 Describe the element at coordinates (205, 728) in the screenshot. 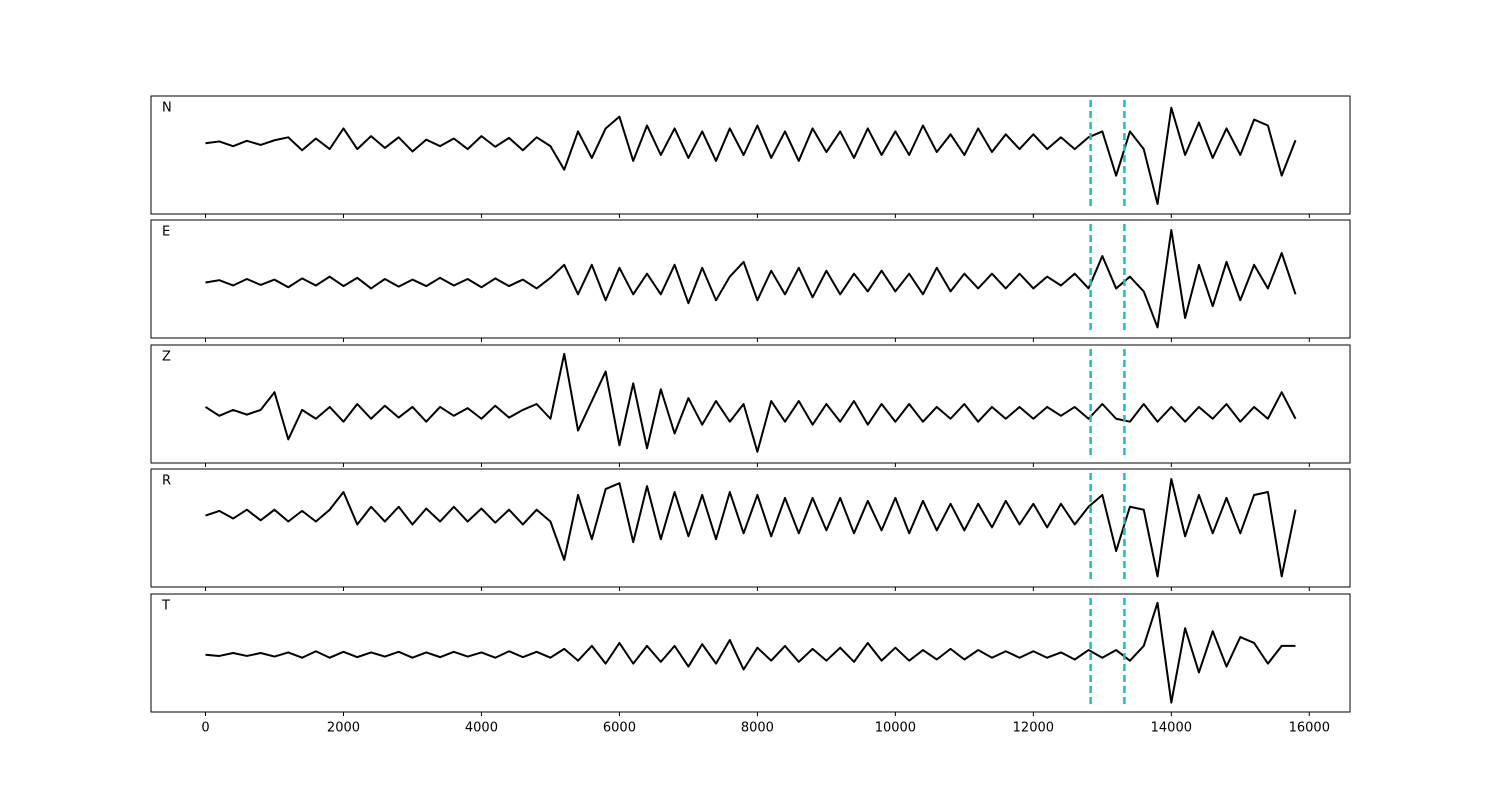

I see `x-tick-label: 0` at that location.